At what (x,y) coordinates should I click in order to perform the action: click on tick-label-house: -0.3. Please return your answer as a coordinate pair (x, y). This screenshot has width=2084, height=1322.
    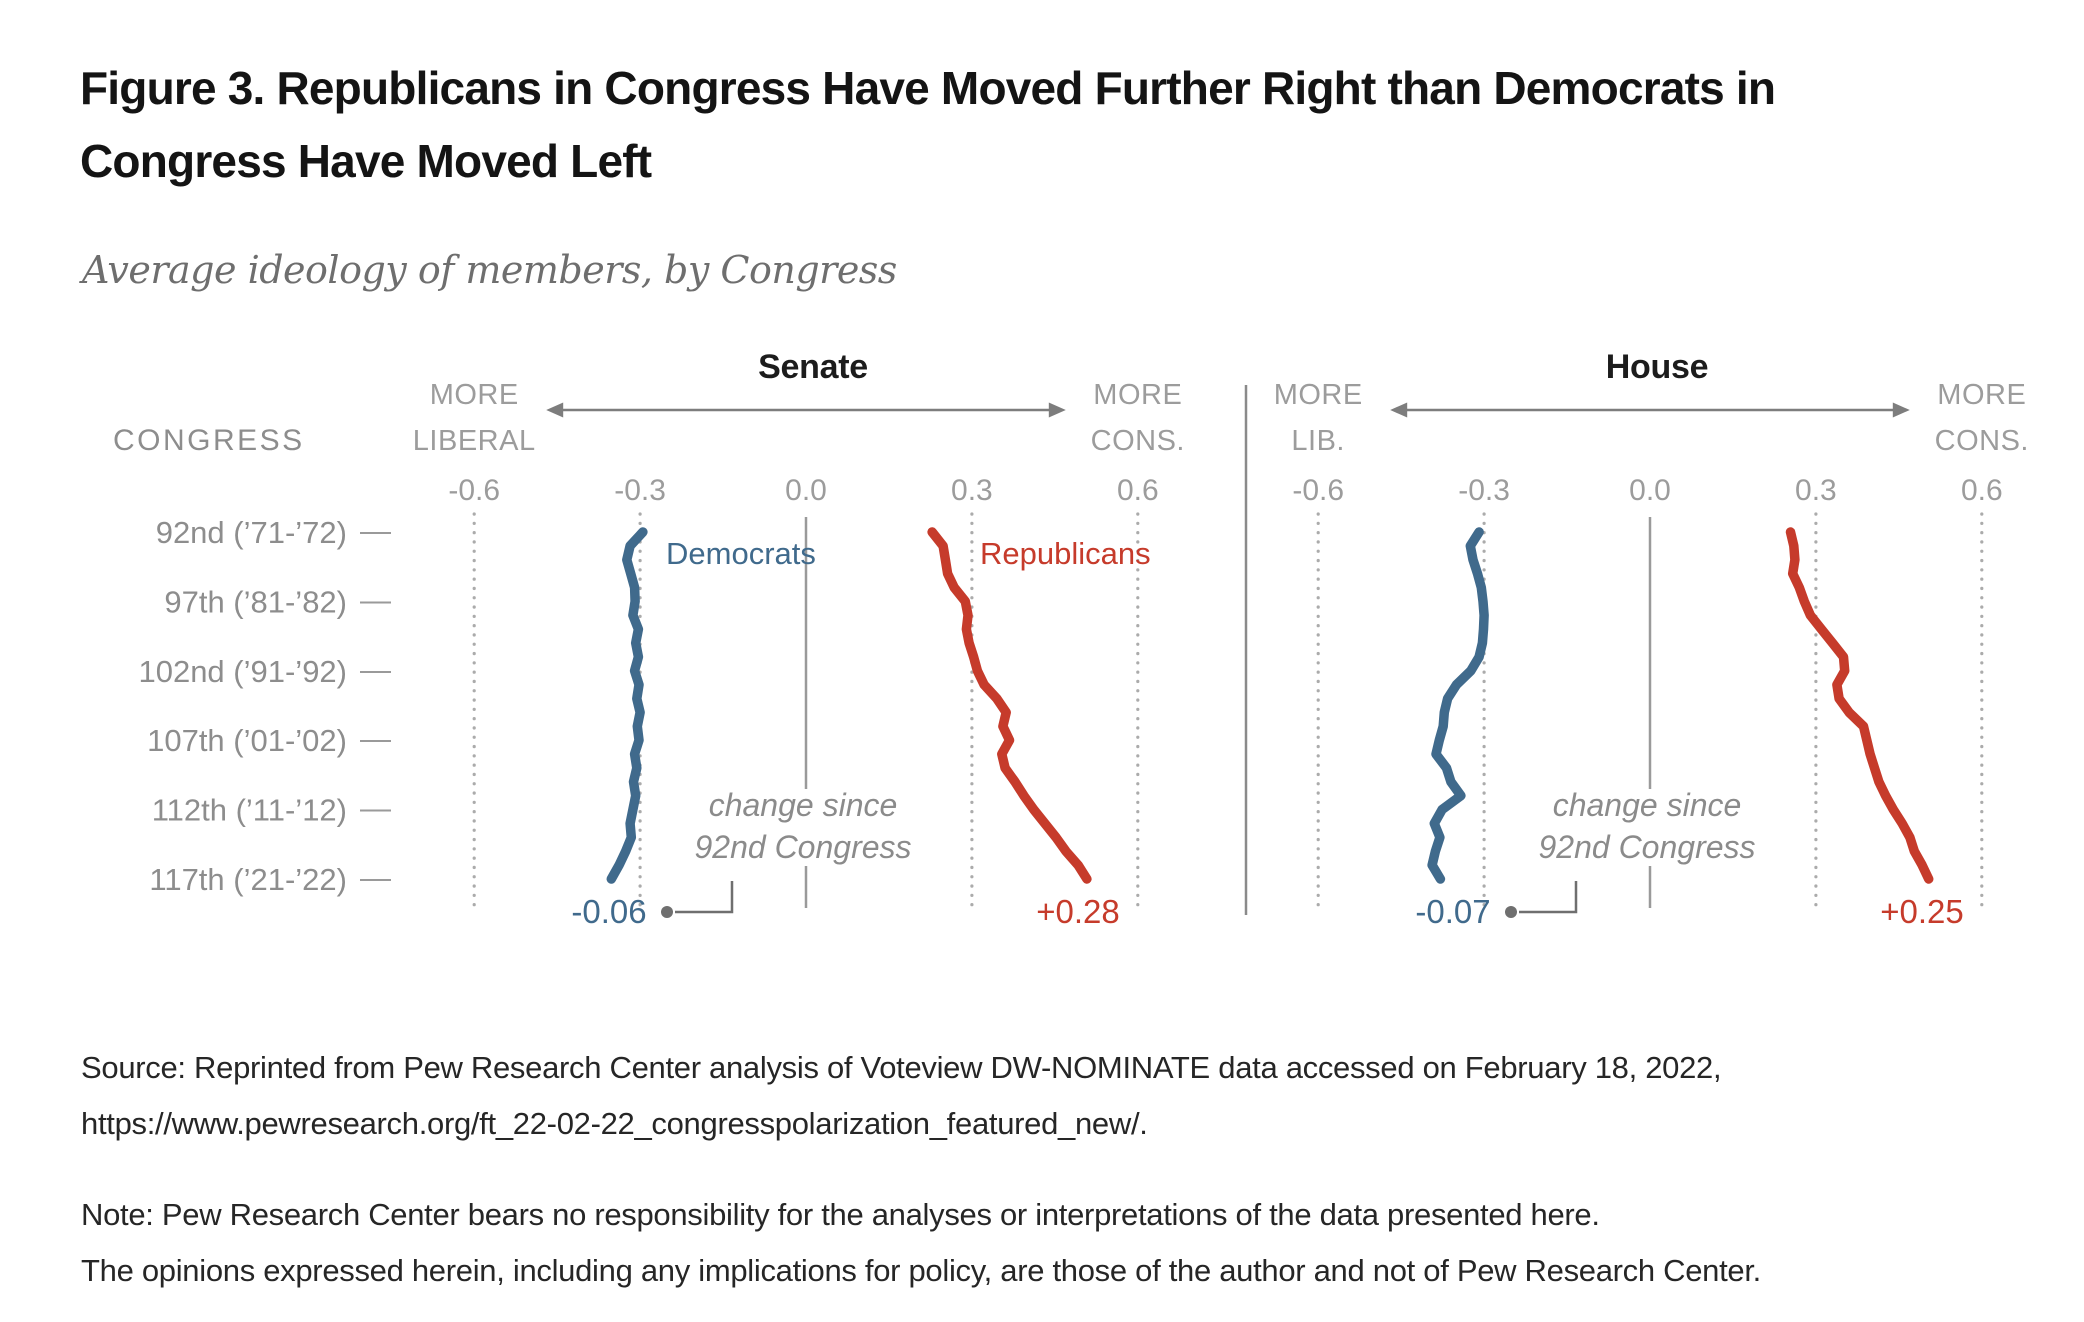
    Looking at the image, I should click on (1484, 490).